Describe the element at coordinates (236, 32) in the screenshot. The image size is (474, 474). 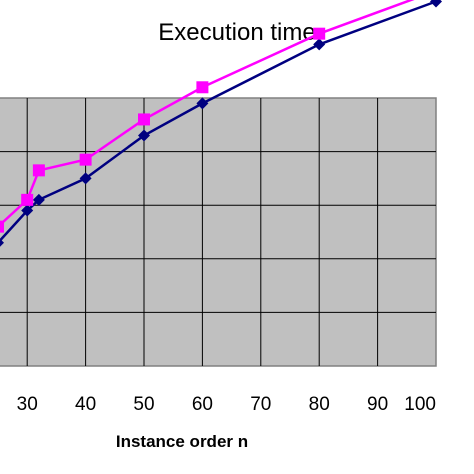
I see `chart-title: Execution time` at that location.